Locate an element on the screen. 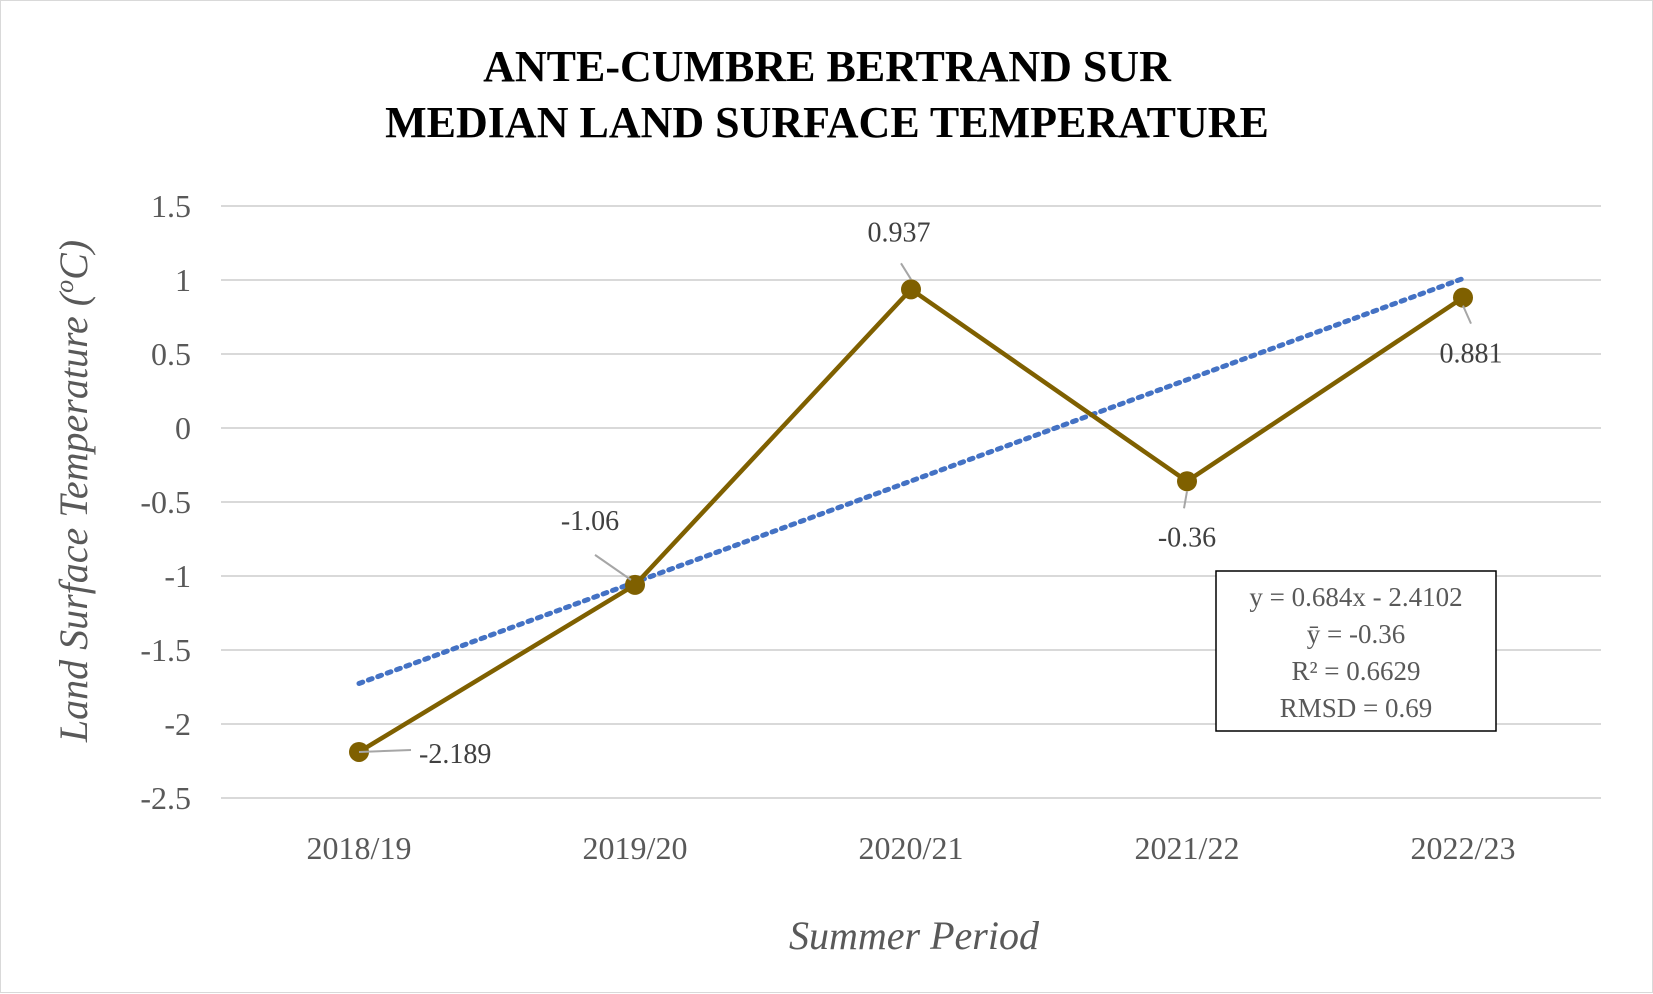 Image resolution: width=1653 pixels, height=994 pixels. y-tick-label: -0.5 is located at coordinates (165, 502).